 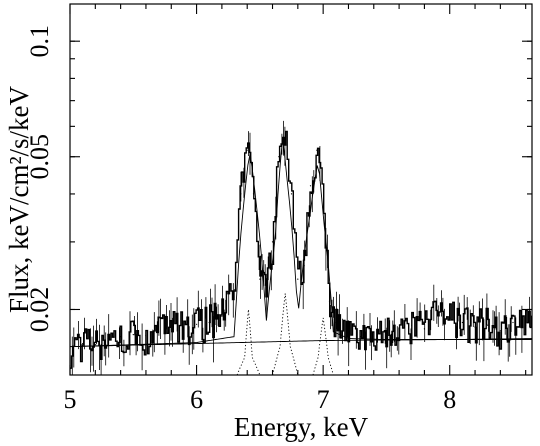 What do you see at coordinates (39, 41) in the screenshot?
I see `y-tick-label: 0.1` at bounding box center [39, 41].